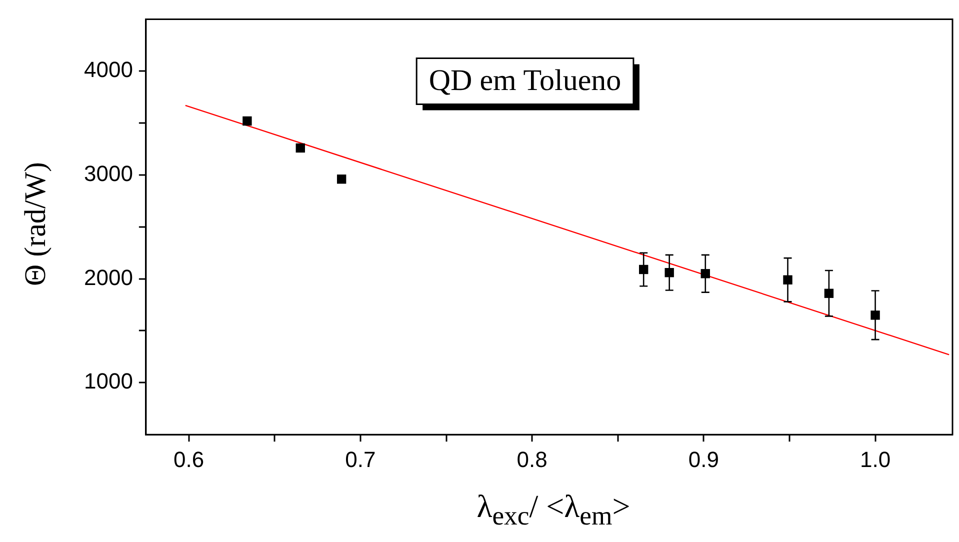  What do you see at coordinates (703, 459) in the screenshot?
I see `x-tick-label: 0.9` at bounding box center [703, 459].